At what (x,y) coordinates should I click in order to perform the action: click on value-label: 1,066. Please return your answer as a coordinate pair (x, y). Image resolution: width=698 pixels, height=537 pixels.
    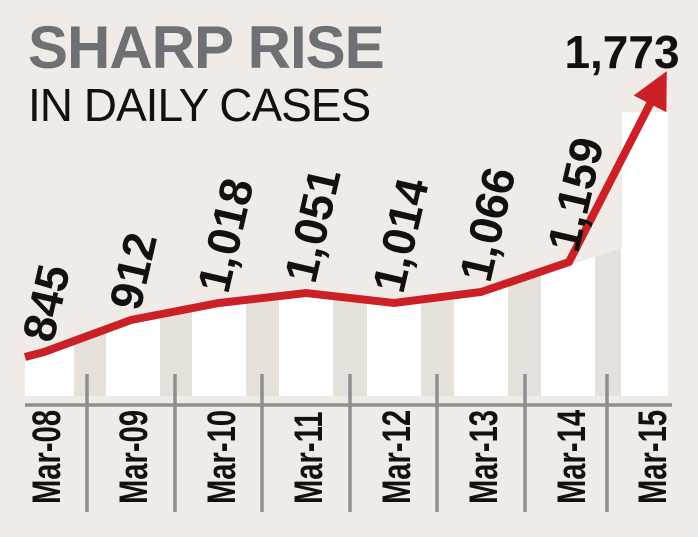
    Looking at the image, I should click on (487, 224).